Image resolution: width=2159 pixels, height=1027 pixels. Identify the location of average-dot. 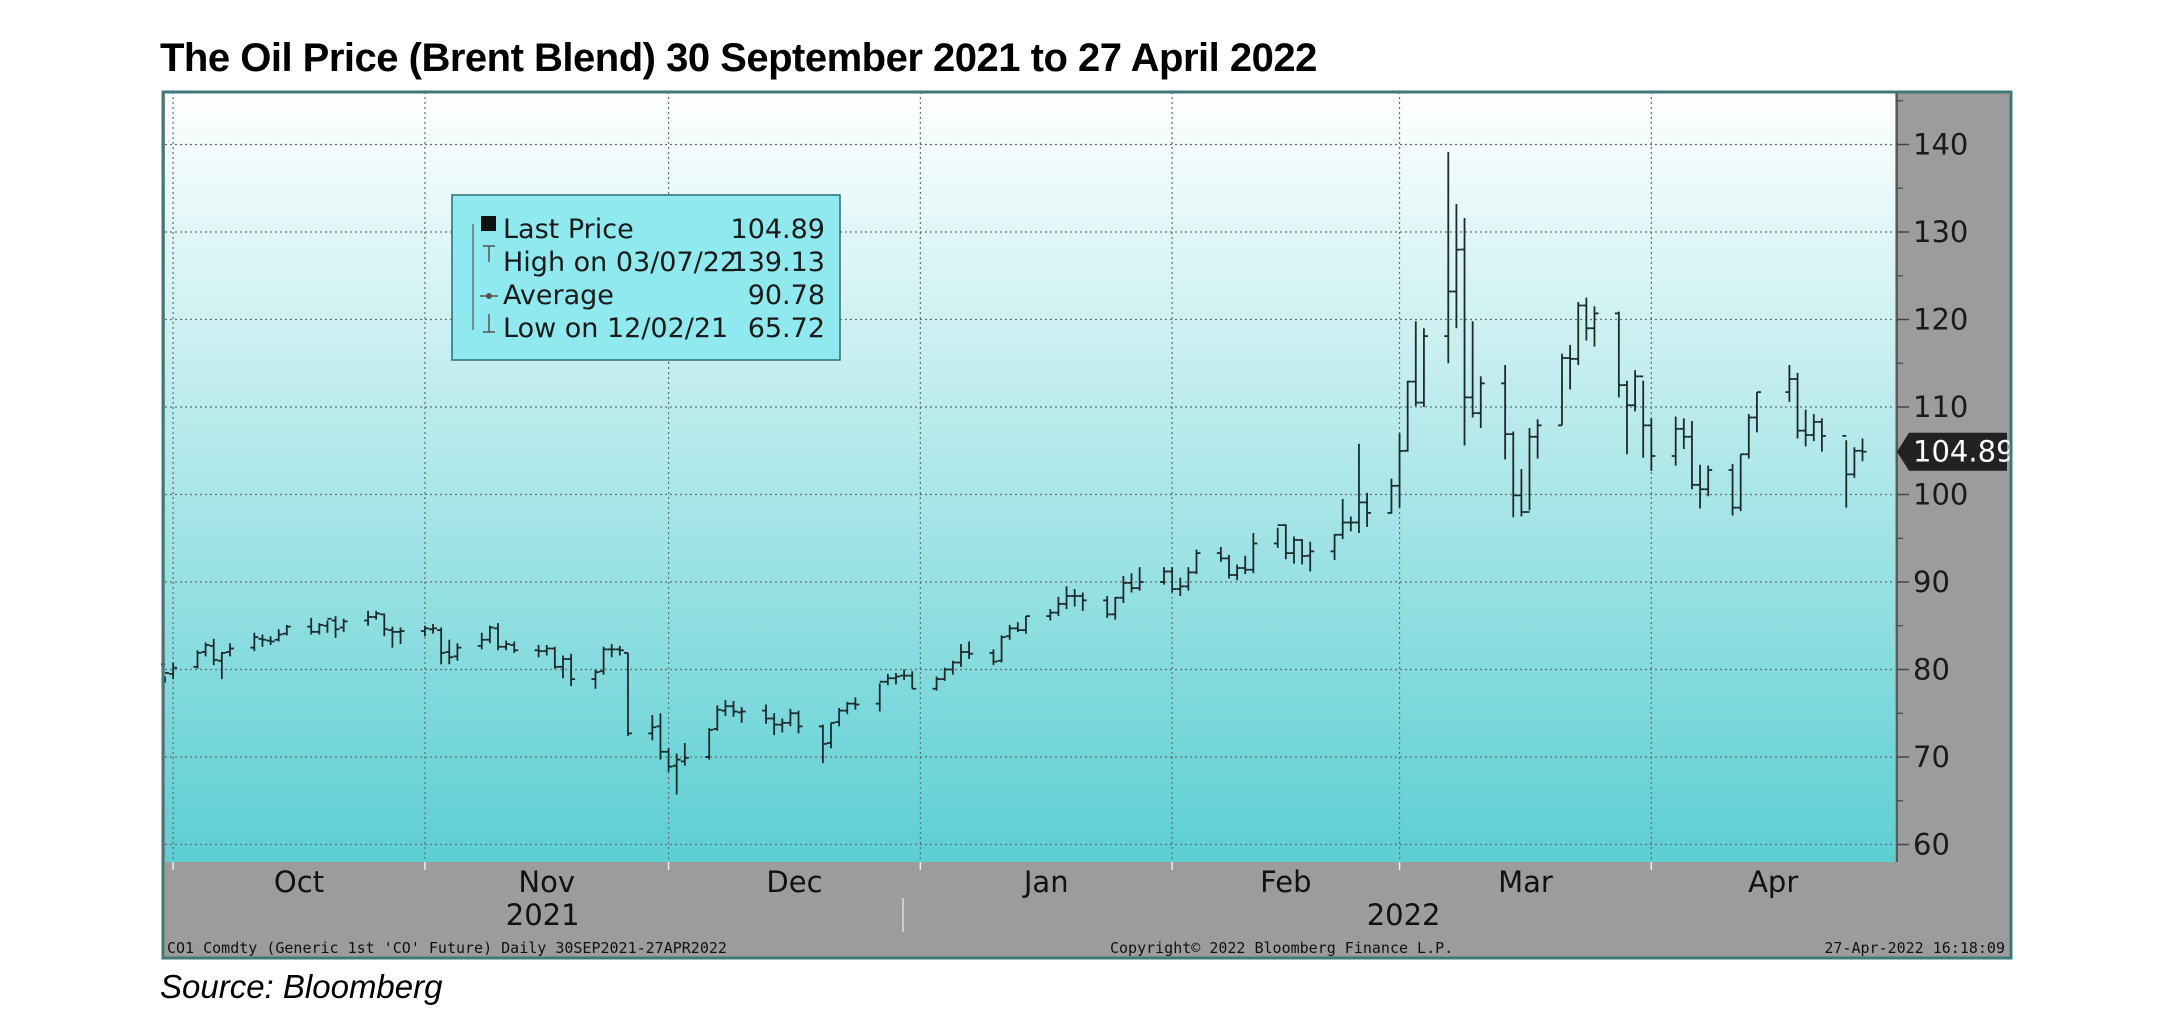
(489, 296).